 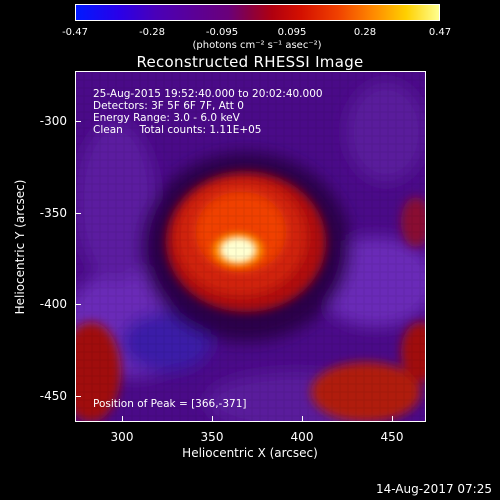 What do you see at coordinates (152, 32) in the screenshot?
I see `colorbar-tick: -0.28` at bounding box center [152, 32].